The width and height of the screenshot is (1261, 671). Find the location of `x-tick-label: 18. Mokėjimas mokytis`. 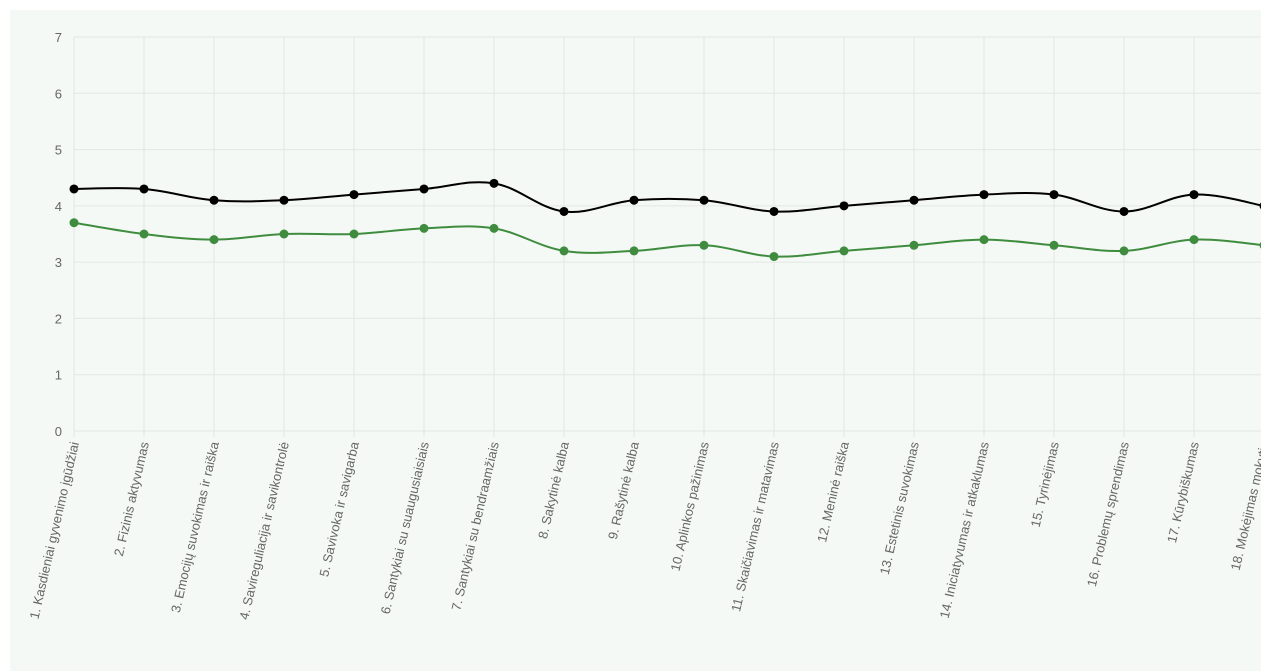

x-tick-label: 18. Mokėjimas mokytis is located at coordinates (1244, 506).